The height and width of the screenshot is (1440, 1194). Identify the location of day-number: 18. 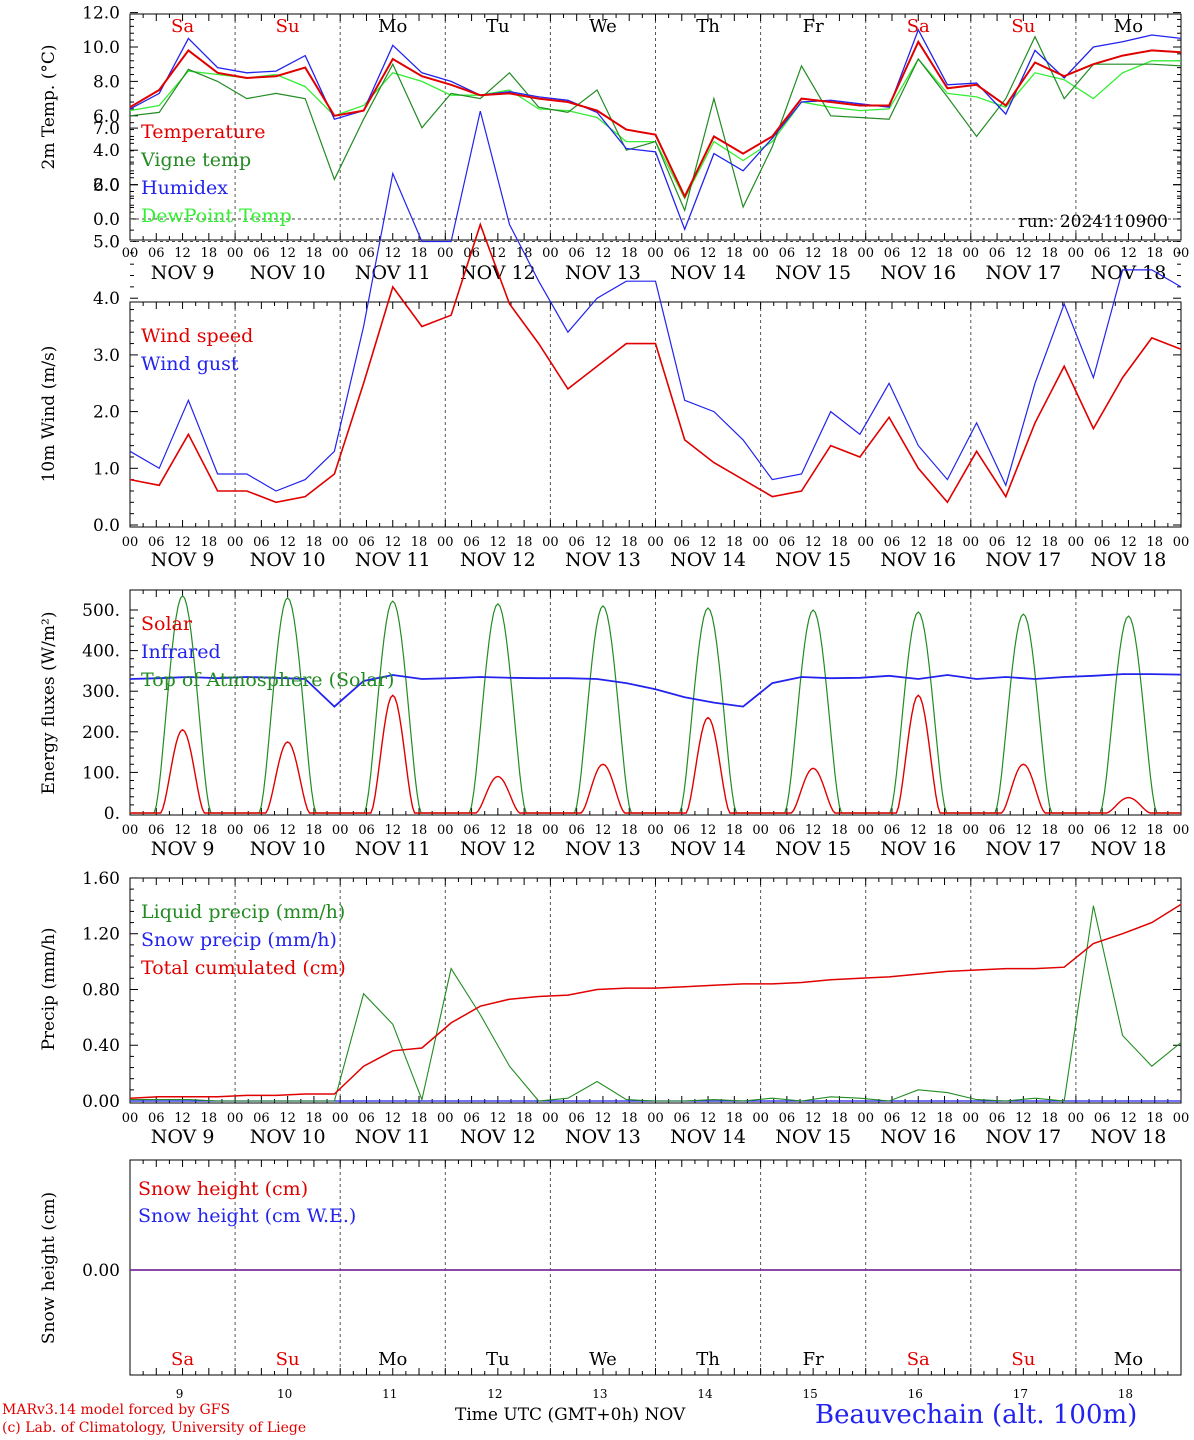
(1125, 1394).